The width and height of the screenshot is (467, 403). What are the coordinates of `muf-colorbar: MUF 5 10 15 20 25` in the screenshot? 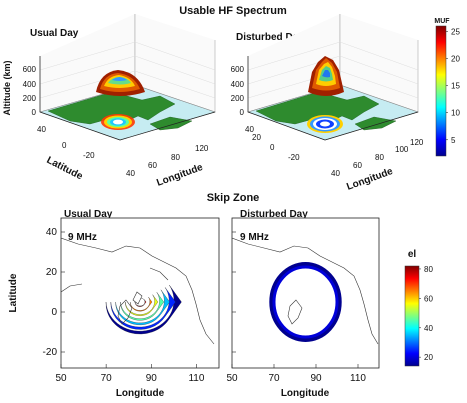 It's located at (447, 87).